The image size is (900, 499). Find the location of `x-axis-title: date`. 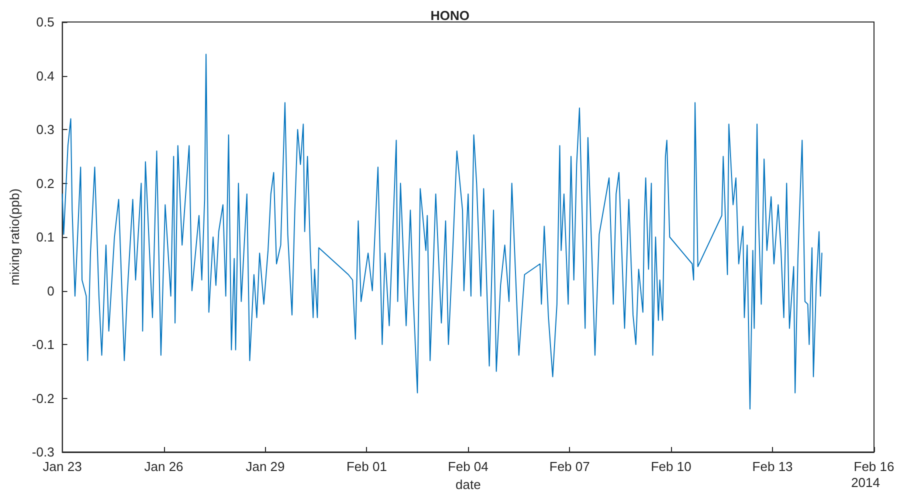

x-axis-title: date is located at coordinates (468, 484).